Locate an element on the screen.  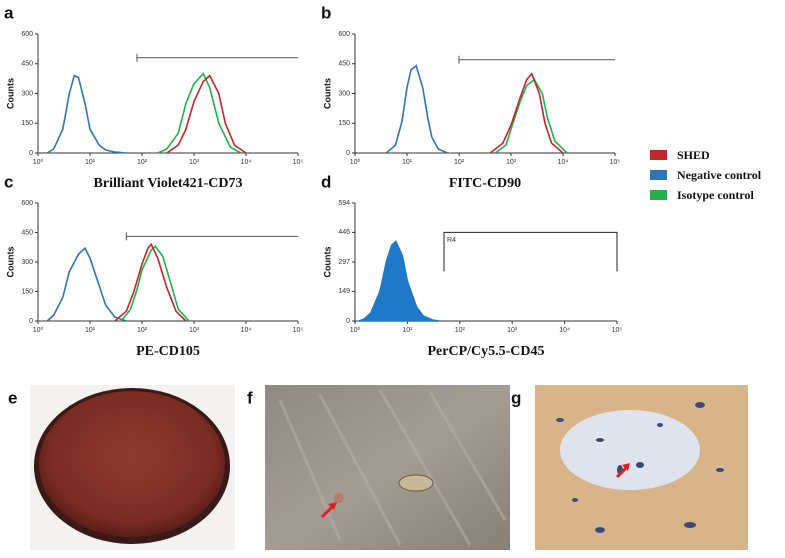
panel-letter: e is located at coordinates (12, 397).